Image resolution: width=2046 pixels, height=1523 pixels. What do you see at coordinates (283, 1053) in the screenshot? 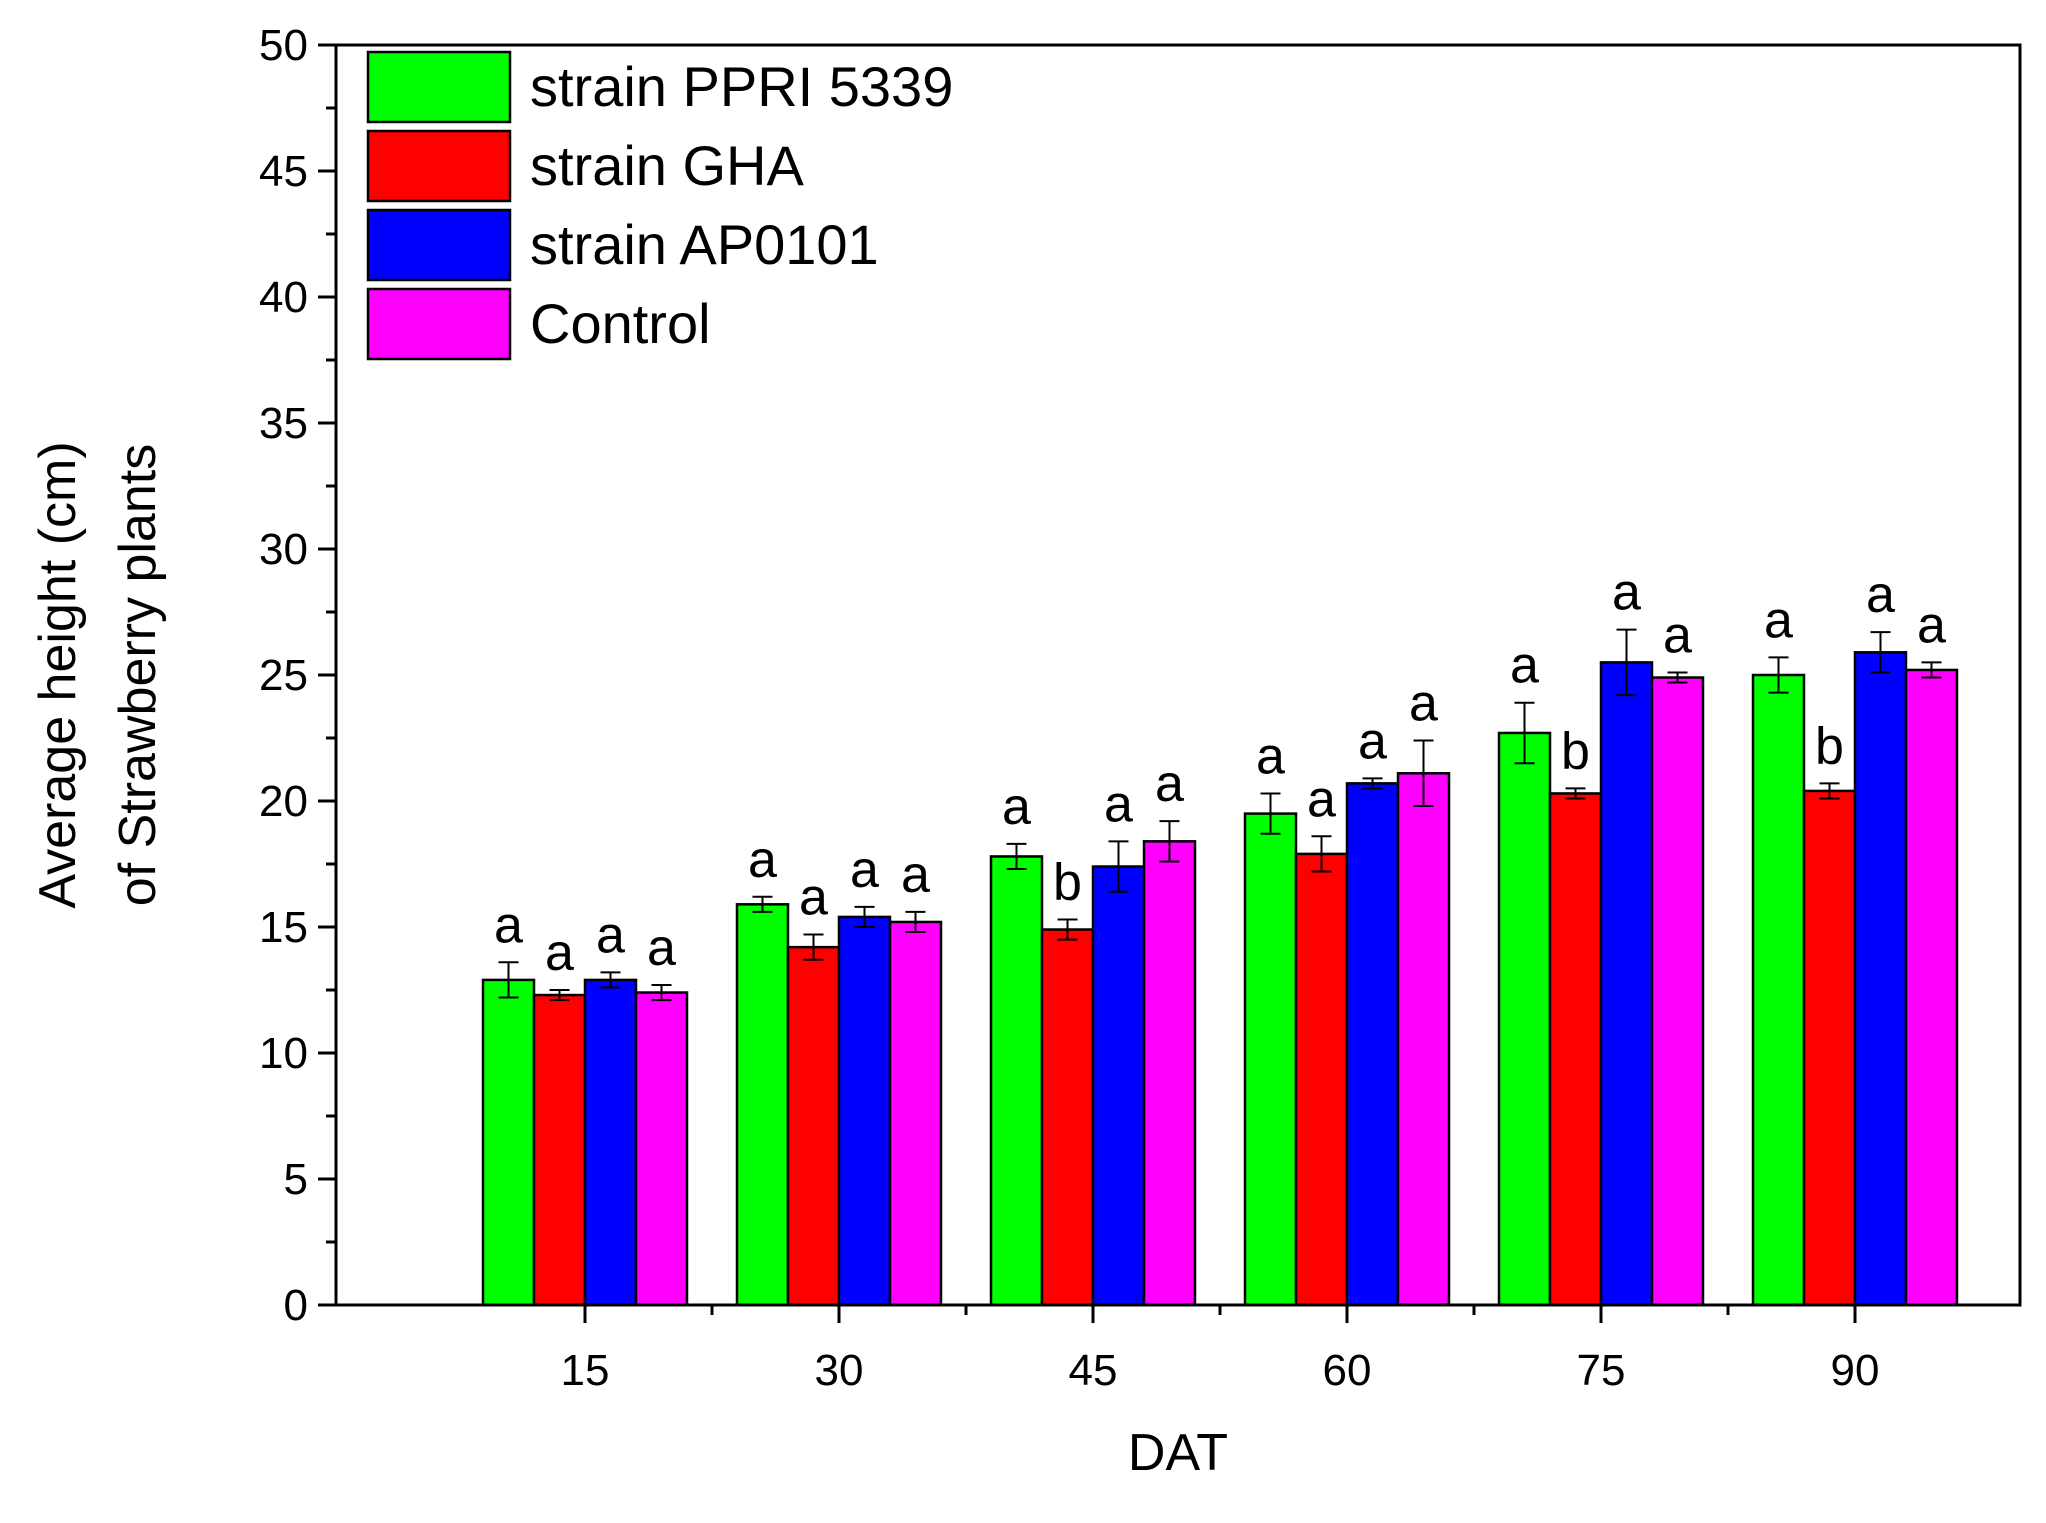
I see `y-tick-label: 10` at bounding box center [283, 1053].